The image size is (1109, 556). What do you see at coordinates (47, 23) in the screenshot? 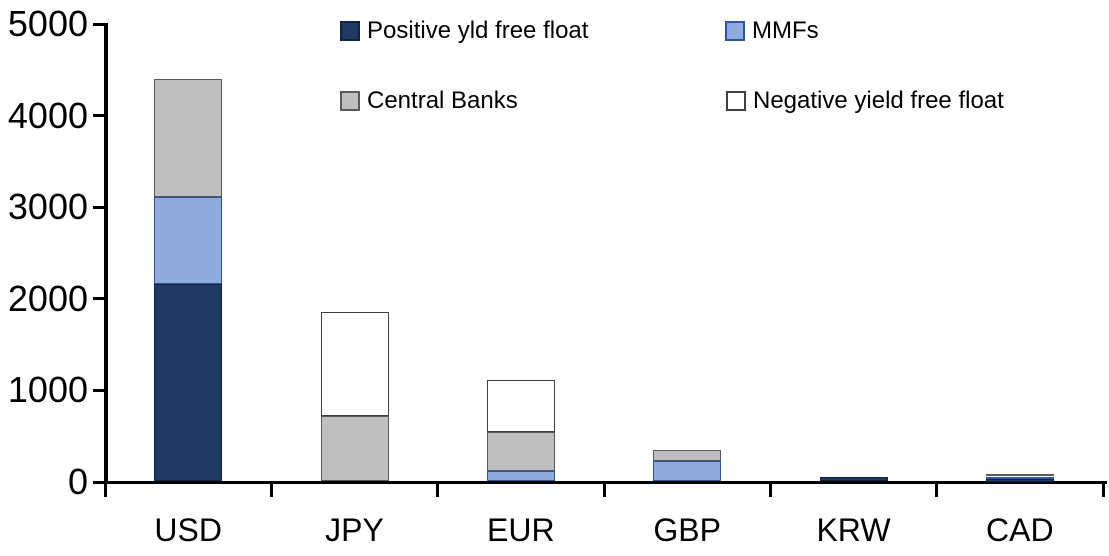
I see `y-tick-label-5000: 5000` at bounding box center [47, 23].